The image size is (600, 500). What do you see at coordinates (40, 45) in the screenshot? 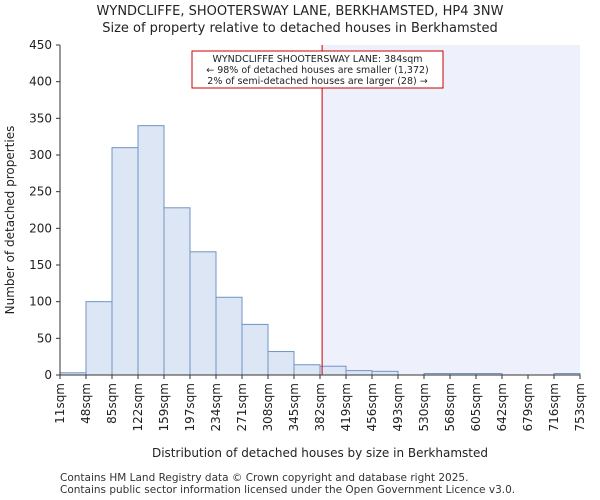
I see `y-tick-label: 450` at bounding box center [40, 45].